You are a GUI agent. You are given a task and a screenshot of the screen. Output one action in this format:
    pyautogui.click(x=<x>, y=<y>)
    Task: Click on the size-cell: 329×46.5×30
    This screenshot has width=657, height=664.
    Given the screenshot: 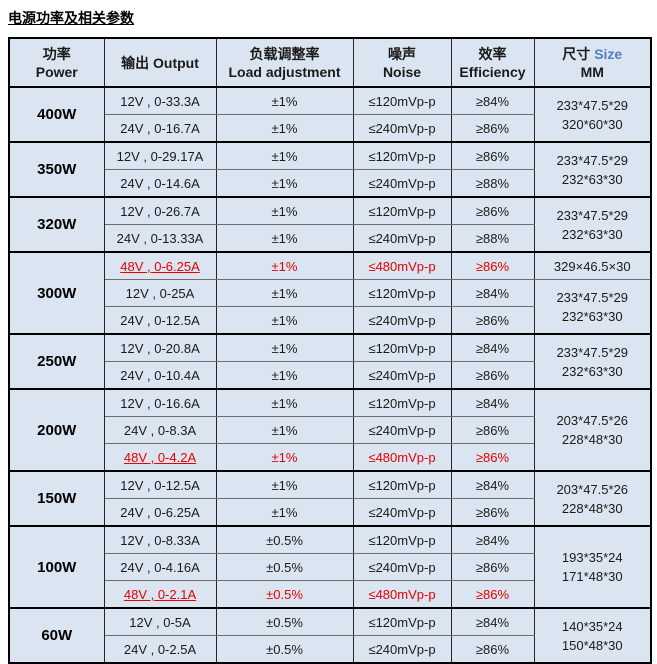 What is the action you would take?
    pyautogui.click(x=592, y=265)
    